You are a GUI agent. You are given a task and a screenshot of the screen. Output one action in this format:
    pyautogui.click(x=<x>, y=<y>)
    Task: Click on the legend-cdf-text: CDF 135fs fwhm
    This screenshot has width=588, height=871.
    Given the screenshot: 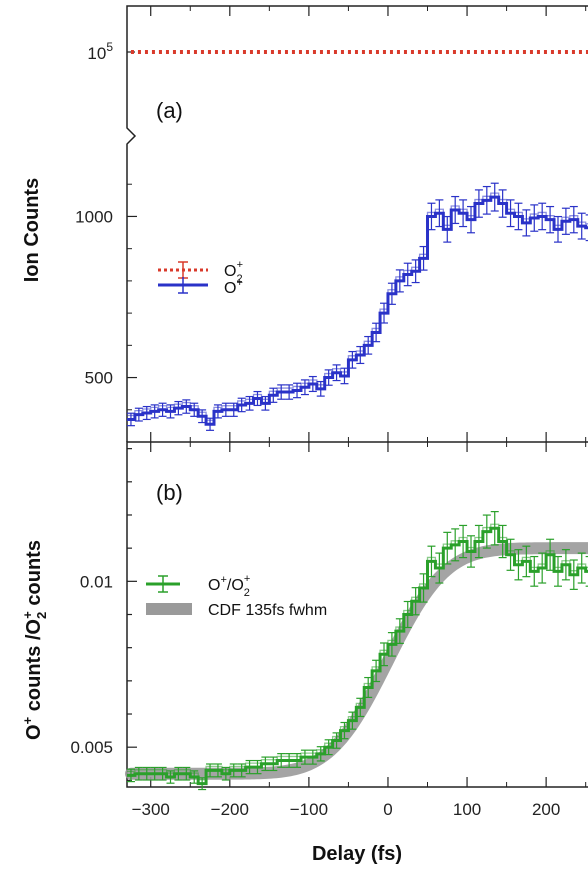 What is the action you would take?
    pyautogui.click(x=267, y=610)
    